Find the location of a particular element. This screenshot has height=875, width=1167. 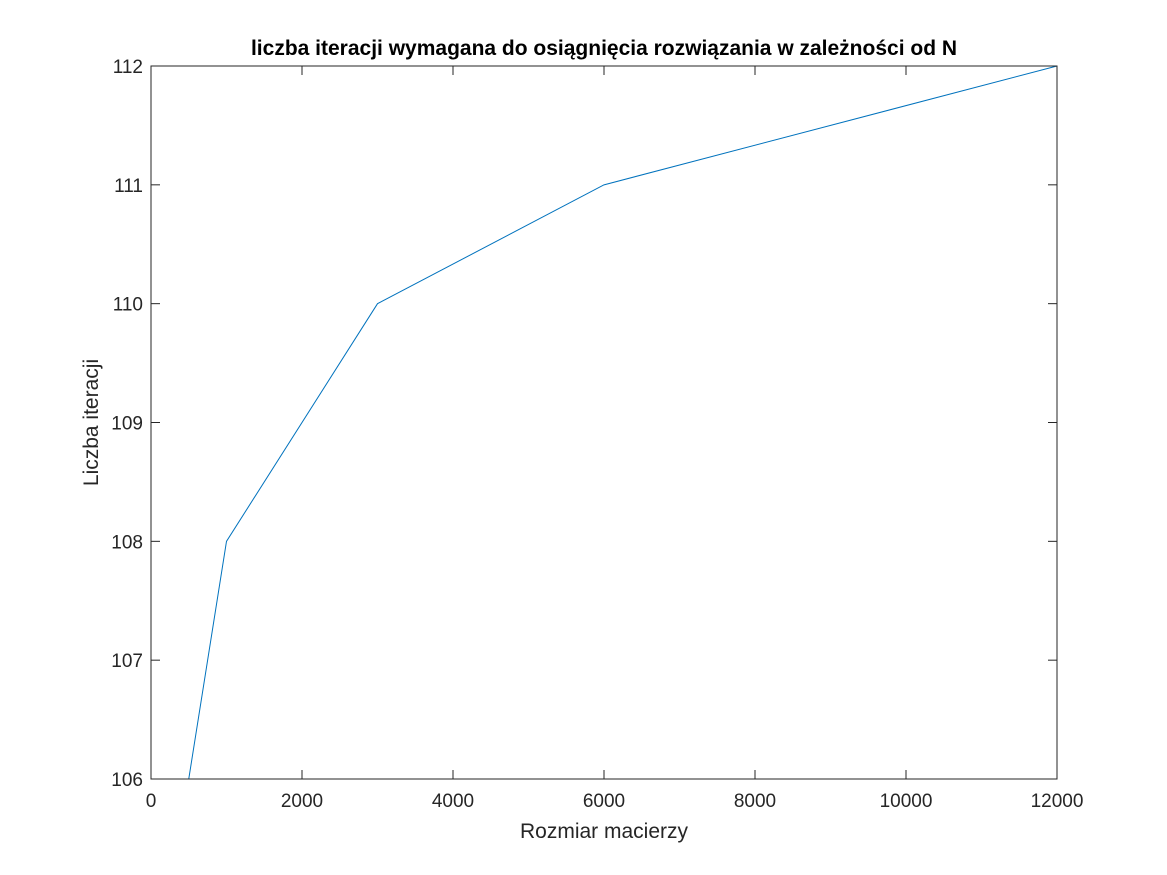

y-tick-label: 108 is located at coordinates (127, 542).